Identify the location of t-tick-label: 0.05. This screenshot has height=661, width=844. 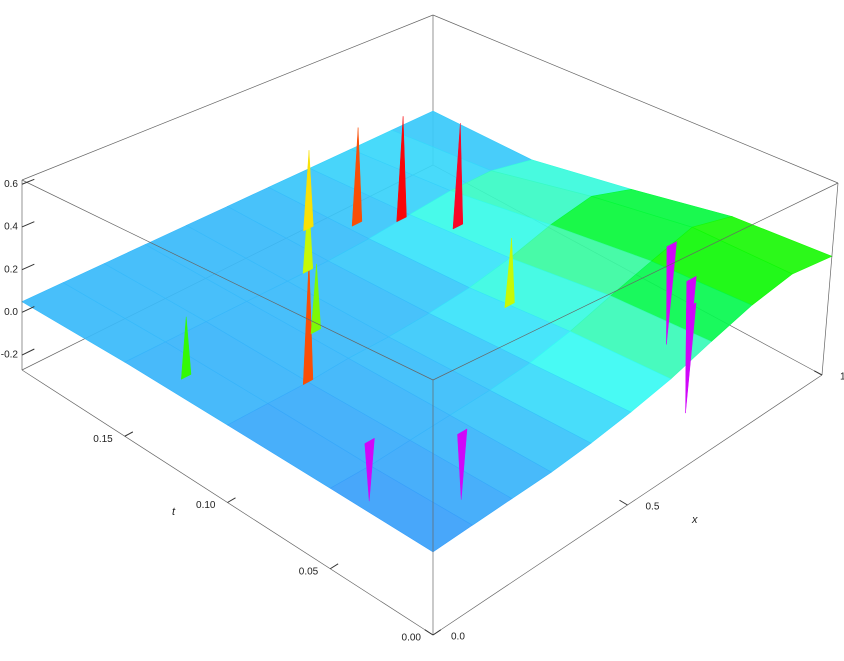
(309, 571).